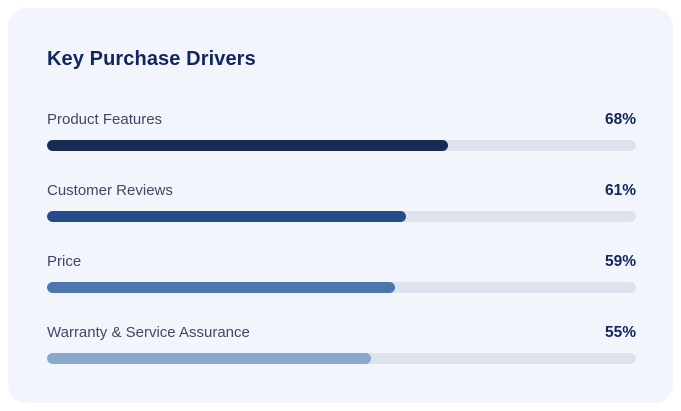  Describe the element at coordinates (620, 332) in the screenshot. I see `driver-value: 55%` at that location.